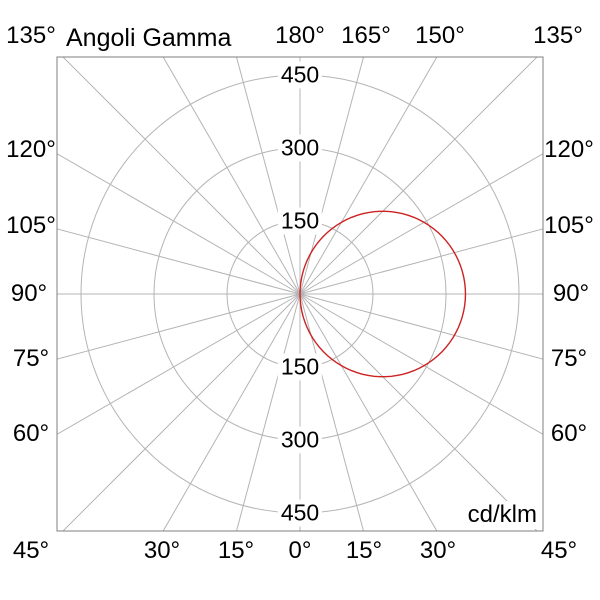 The image size is (600, 600). What do you see at coordinates (300, 550) in the screenshot?
I see `angle-label: 0°` at bounding box center [300, 550].